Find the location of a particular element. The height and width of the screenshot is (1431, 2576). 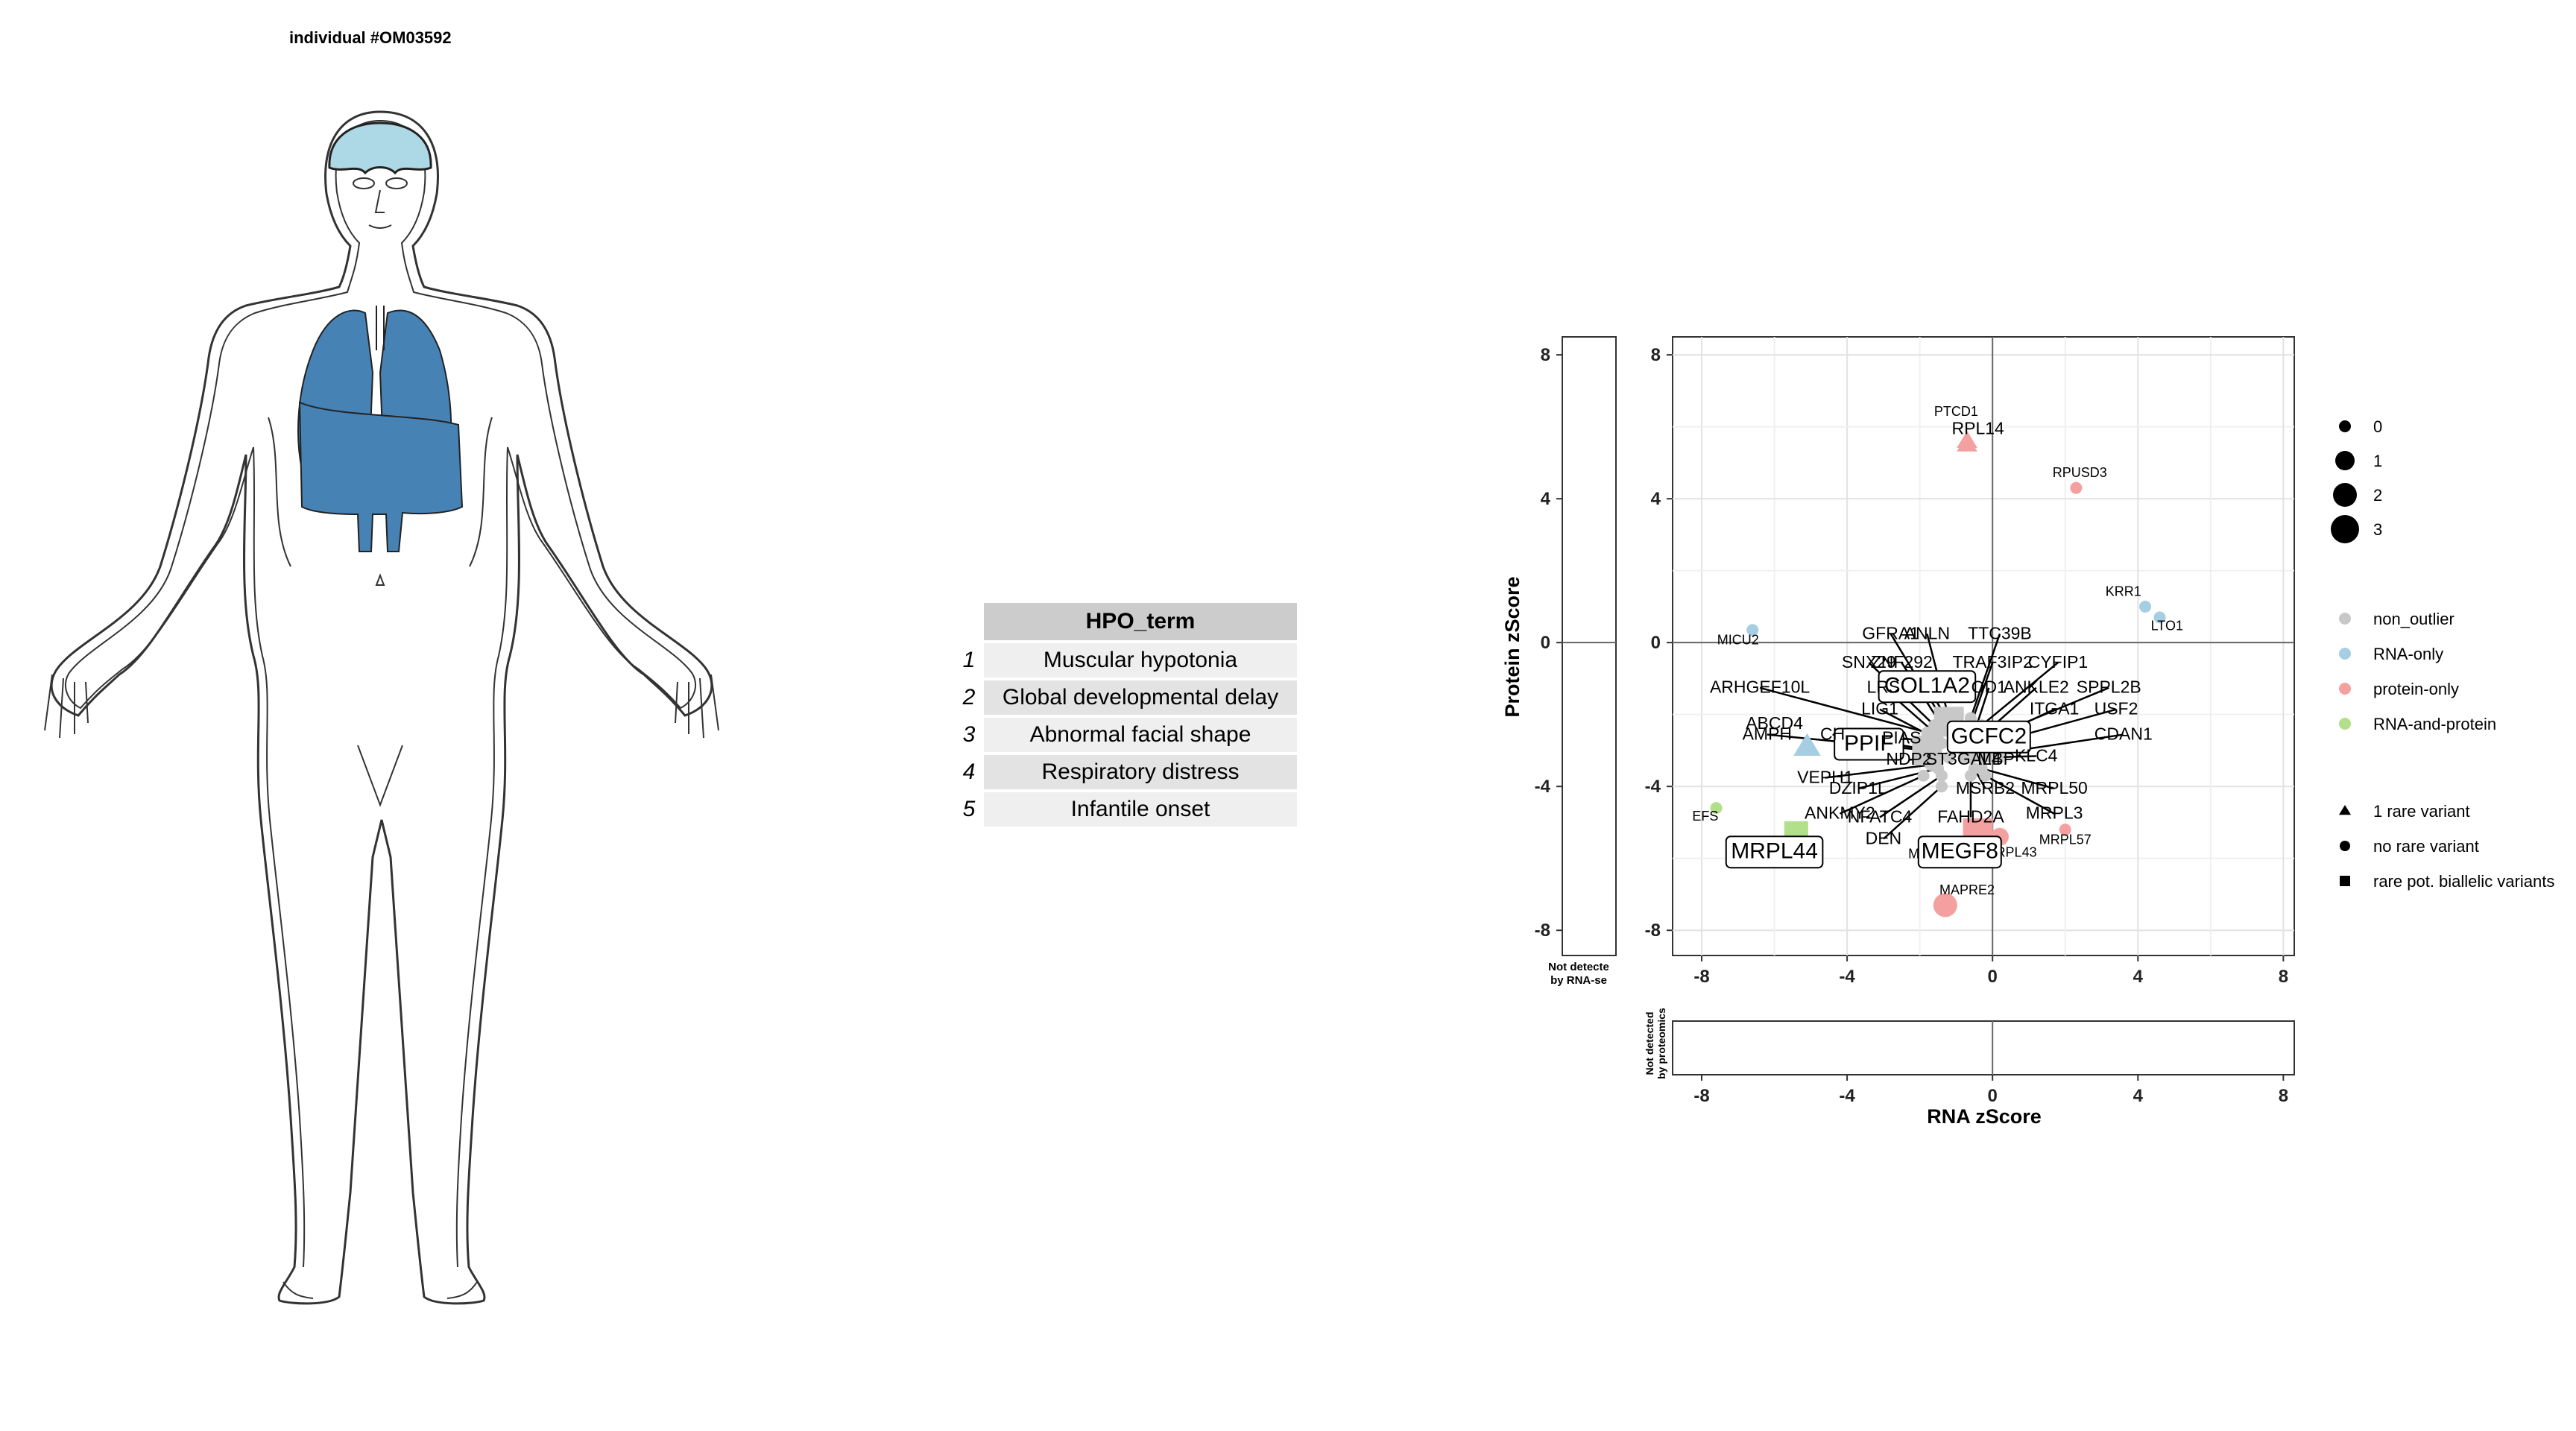

gene-label: GCFC2 is located at coordinates (1989, 736).